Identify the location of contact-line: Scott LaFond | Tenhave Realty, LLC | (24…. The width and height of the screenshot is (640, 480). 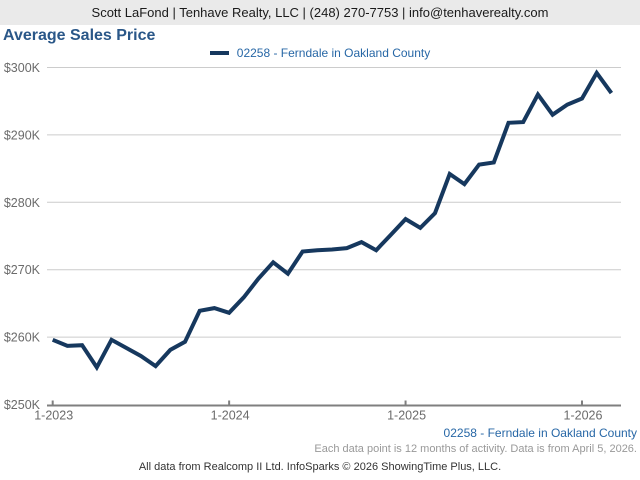
(320, 12).